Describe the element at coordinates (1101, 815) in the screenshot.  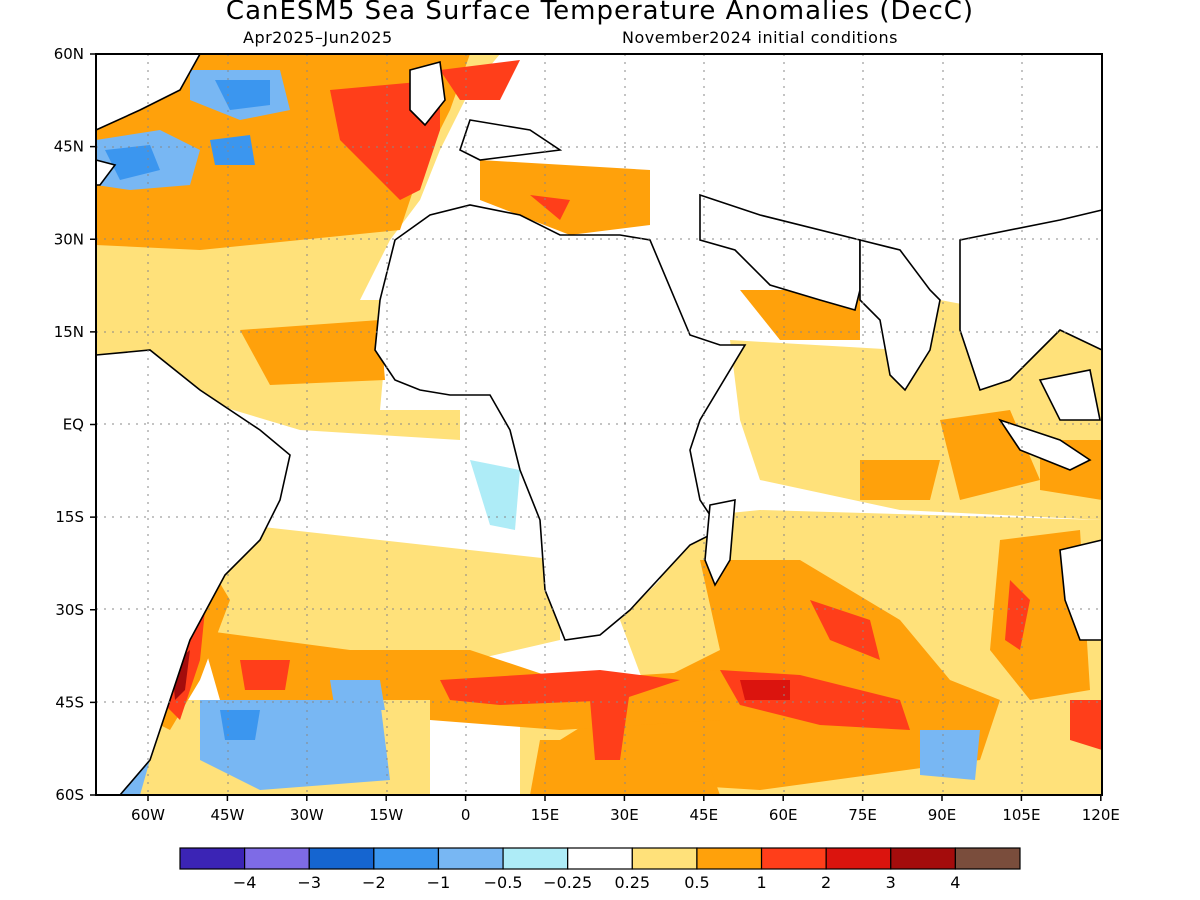
I see `lon-tick-label: 120E` at that location.